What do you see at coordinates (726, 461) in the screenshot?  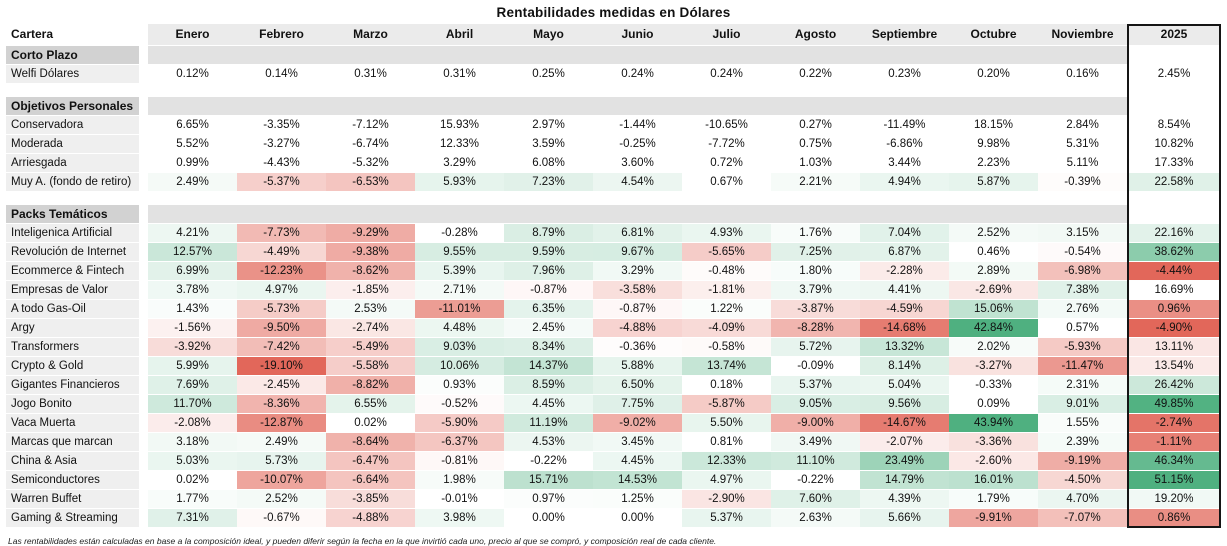 I see `return-cell: 12.33%` at bounding box center [726, 461].